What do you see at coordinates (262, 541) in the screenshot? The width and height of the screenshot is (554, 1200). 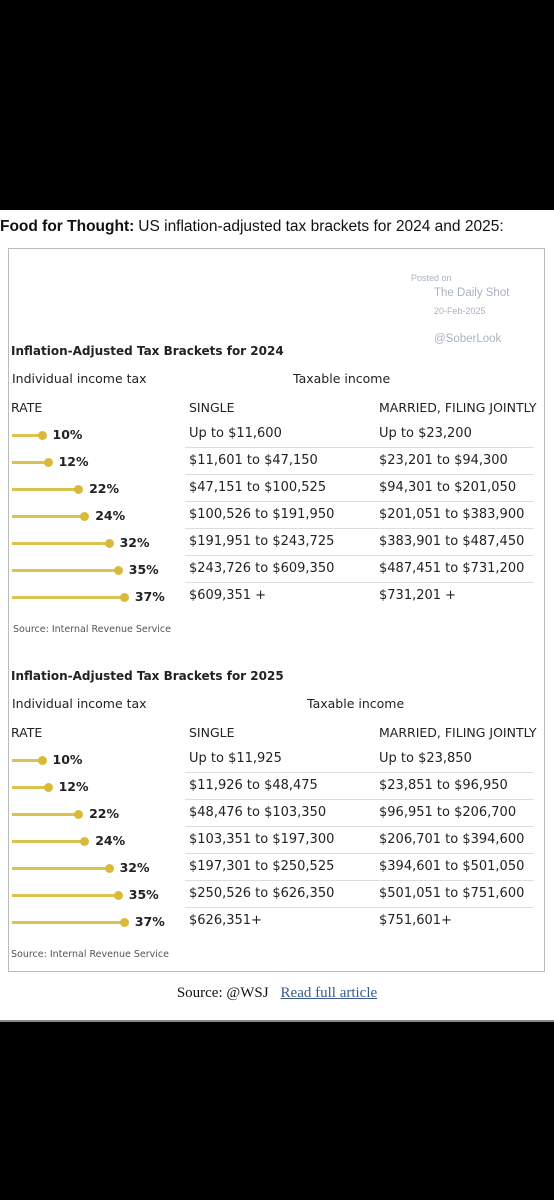 I see `single-income: $191,951 to $243,725` at bounding box center [262, 541].